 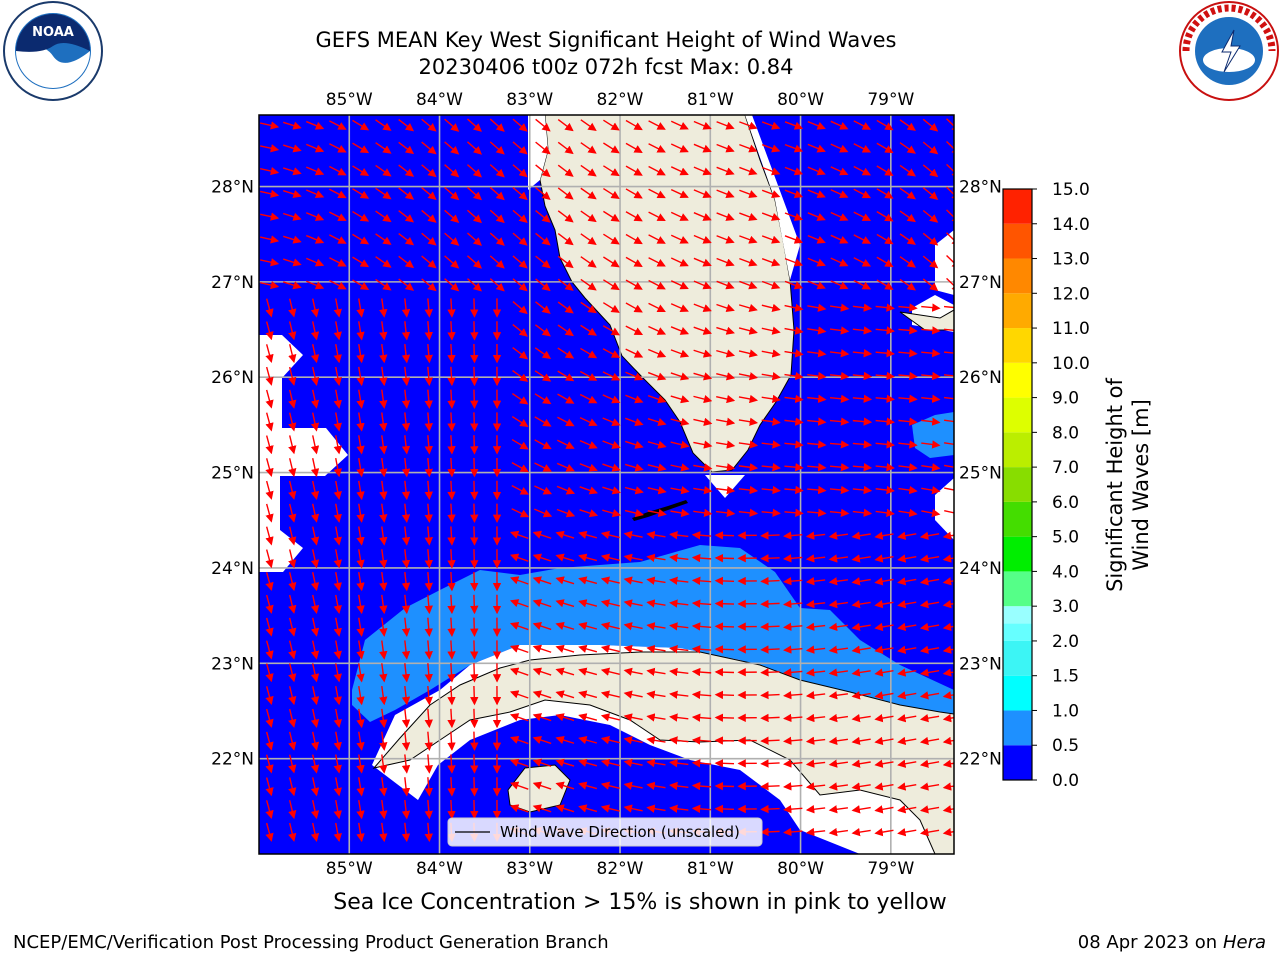 What do you see at coordinates (281, 524) in the screenshot?
I see `no-data-area` at bounding box center [281, 524].